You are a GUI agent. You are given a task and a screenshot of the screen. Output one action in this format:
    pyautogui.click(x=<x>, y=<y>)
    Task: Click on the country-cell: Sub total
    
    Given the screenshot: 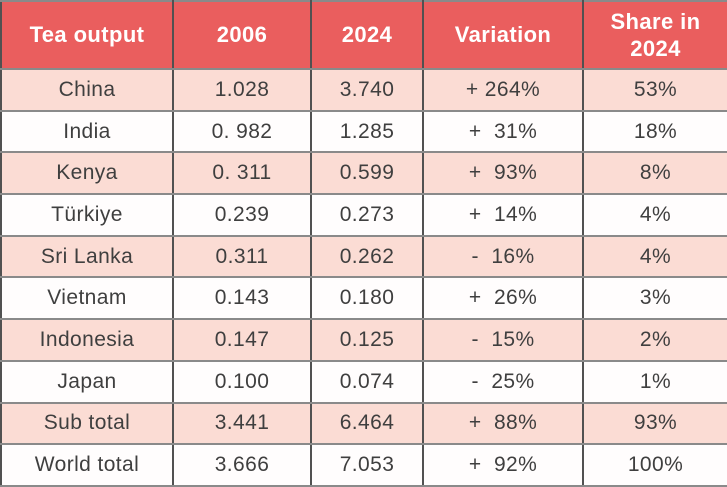 What is the action you would take?
    pyautogui.click(x=87, y=423)
    